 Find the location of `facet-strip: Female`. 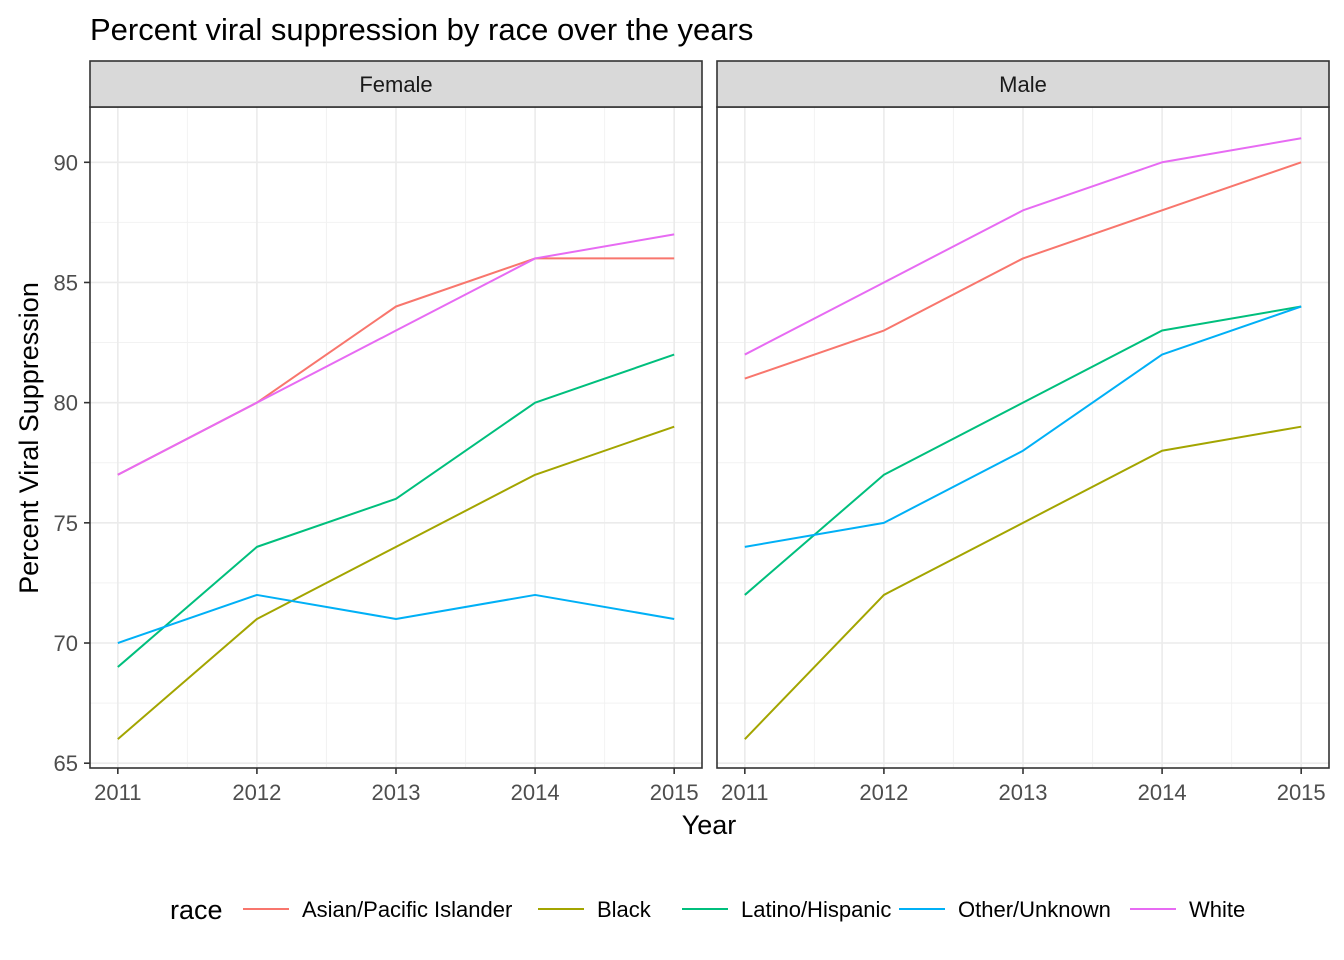

facet-strip: Female is located at coordinates (396, 84).